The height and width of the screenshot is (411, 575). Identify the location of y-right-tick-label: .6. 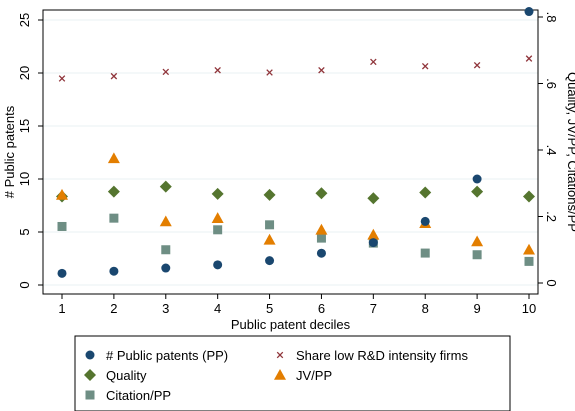
(551, 83).